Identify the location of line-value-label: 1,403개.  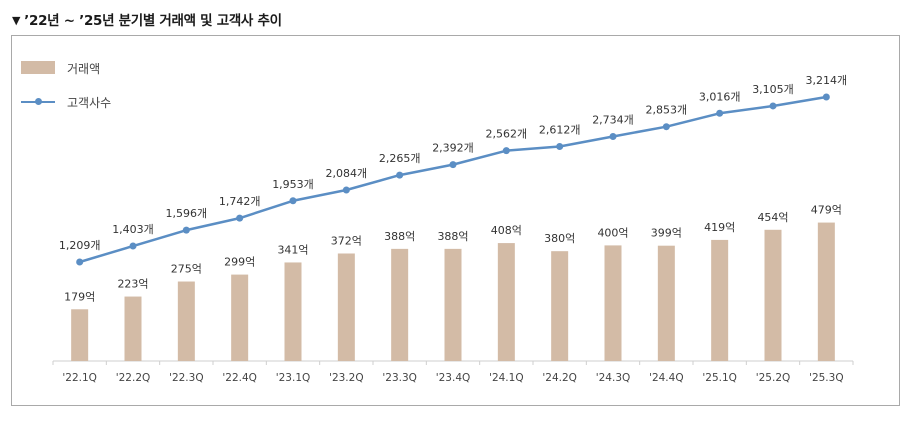
(133, 229).